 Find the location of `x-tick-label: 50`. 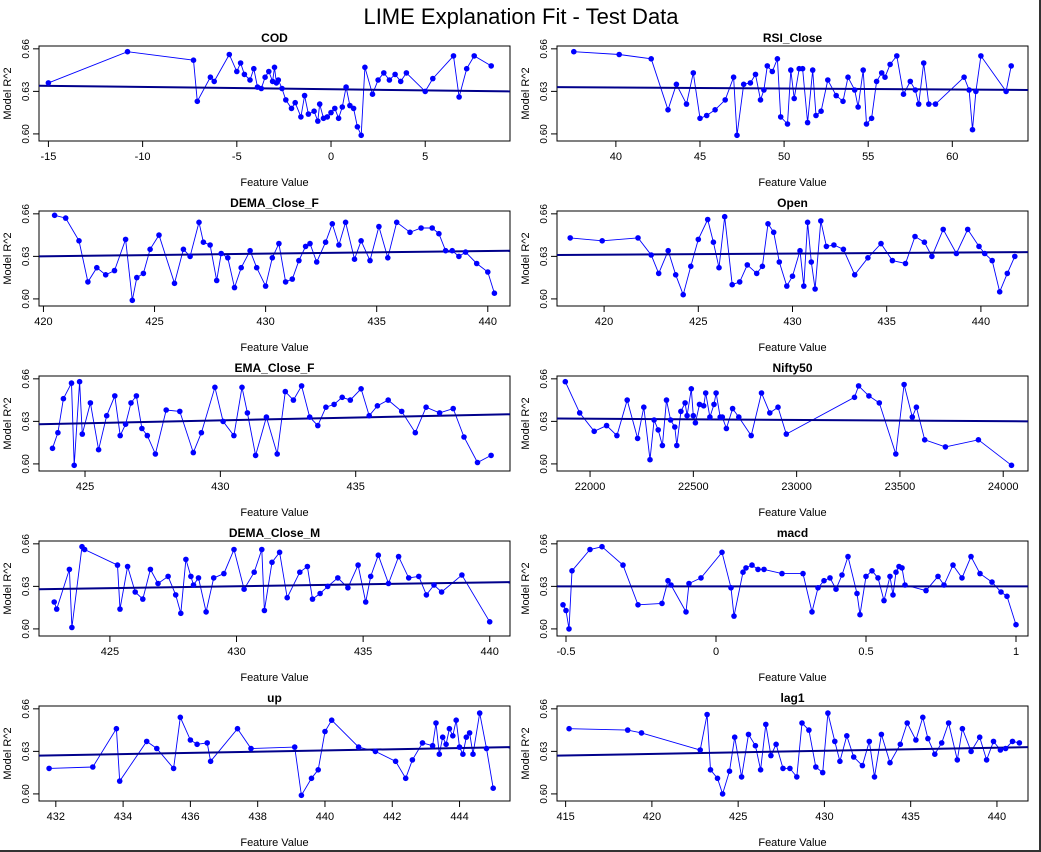

x-tick-label: 50 is located at coordinates (784, 157).